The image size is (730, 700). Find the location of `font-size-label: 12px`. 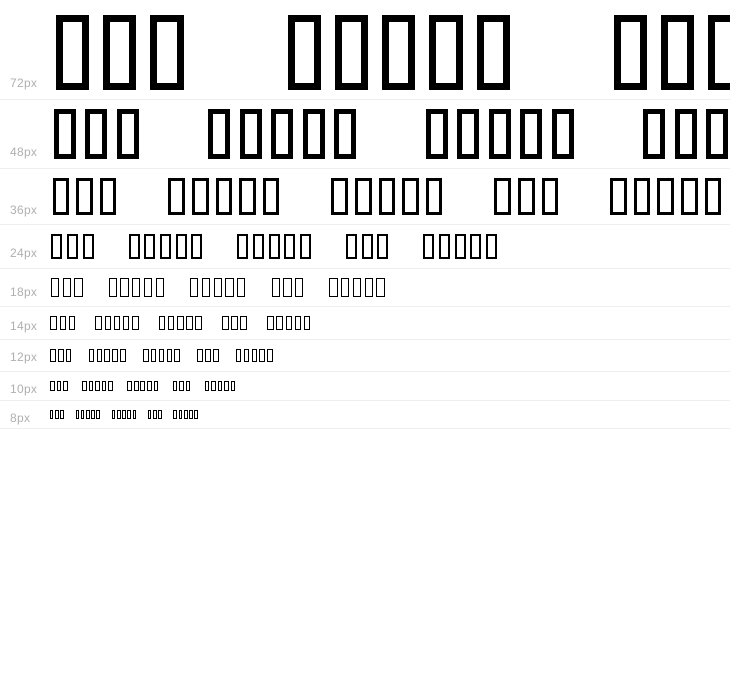

font-size-label: 12px is located at coordinates (23, 357).